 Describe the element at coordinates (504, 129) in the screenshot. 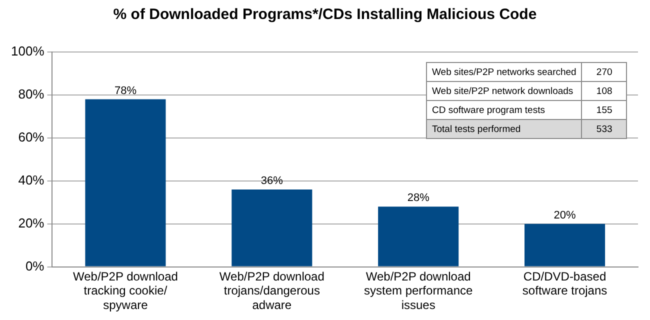

I see `annotation: Total tests performed` at that location.